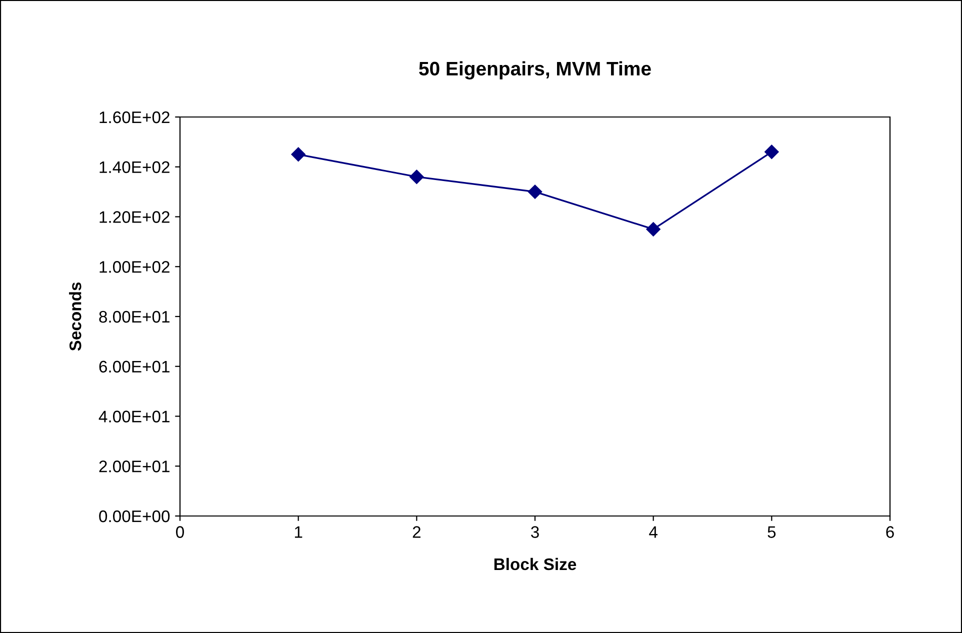 This screenshot has height=633, width=962. Describe the element at coordinates (135, 117) in the screenshot. I see `y-tick-label: 1.60E+02` at that location.